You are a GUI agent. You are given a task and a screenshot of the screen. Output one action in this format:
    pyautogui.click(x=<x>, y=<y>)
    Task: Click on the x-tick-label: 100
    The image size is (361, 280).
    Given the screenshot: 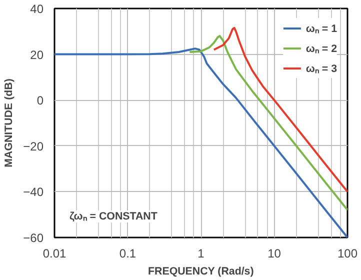 What is the action you would take?
    pyautogui.click(x=347, y=253)
    